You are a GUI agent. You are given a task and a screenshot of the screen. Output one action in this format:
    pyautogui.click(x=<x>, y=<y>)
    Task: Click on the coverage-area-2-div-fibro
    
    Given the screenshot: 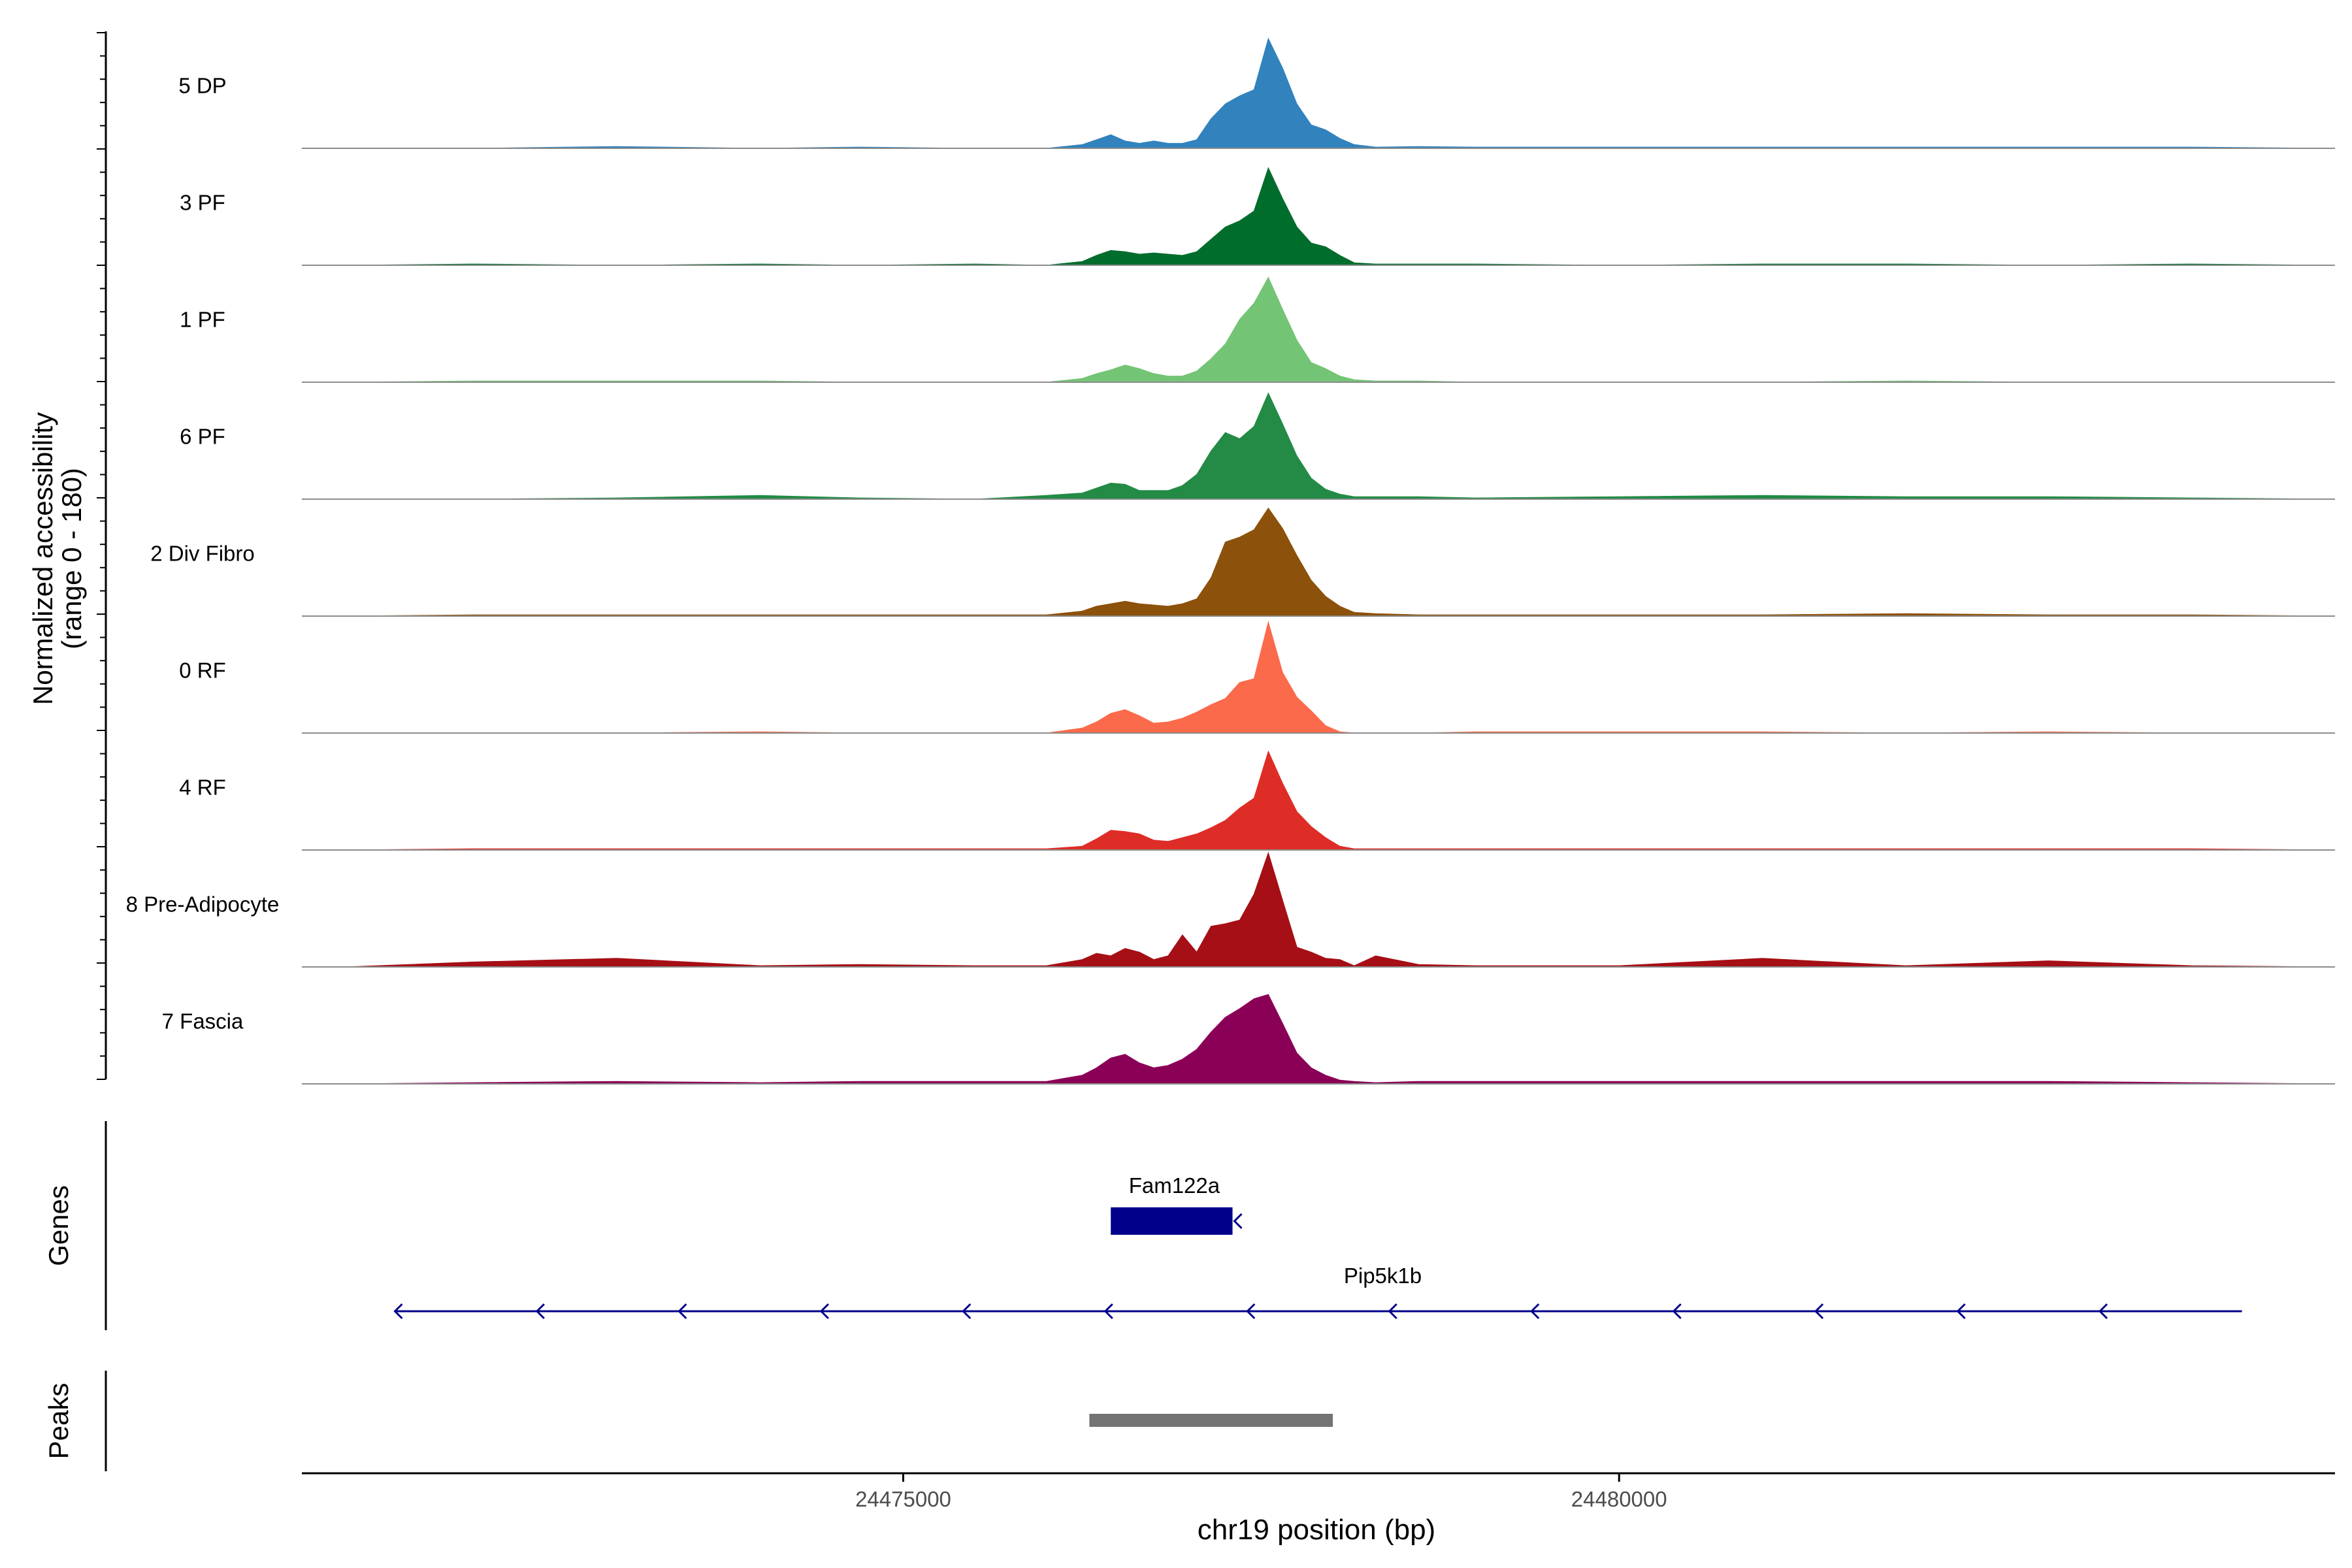 What is the action you would take?
    pyautogui.click(x=1340, y=562)
    